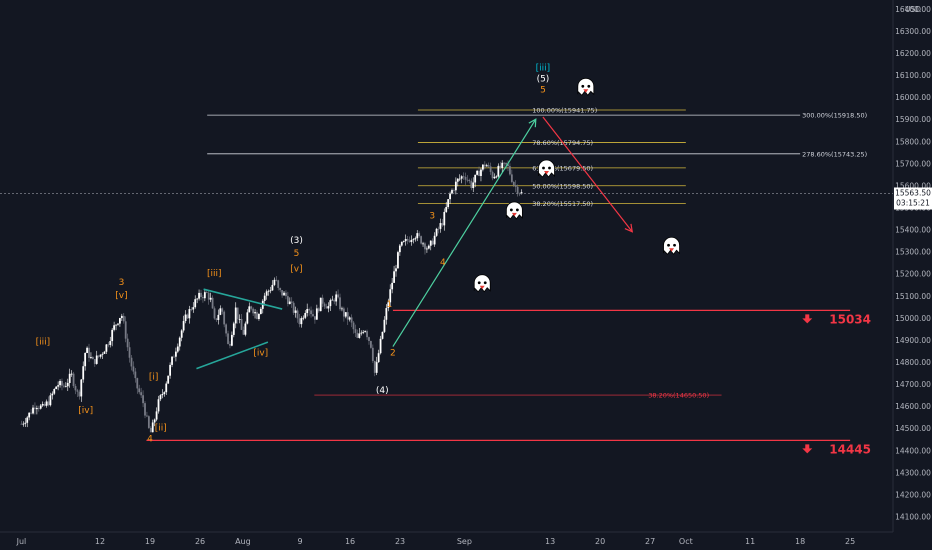  What do you see at coordinates (913, 9) in the screenshot?
I see `currency-label: USD` at bounding box center [913, 9].